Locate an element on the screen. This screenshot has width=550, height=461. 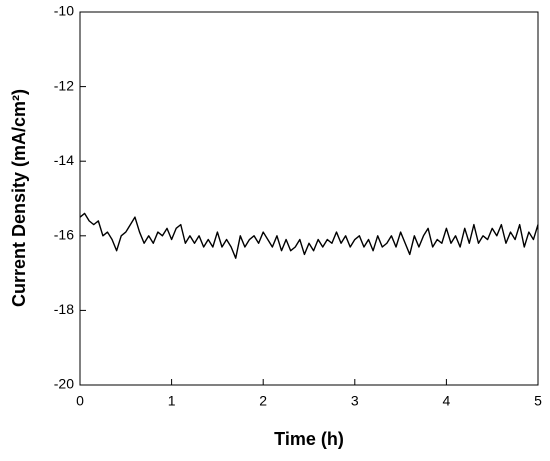
y-tick-label: -16 is located at coordinates (64, 235).